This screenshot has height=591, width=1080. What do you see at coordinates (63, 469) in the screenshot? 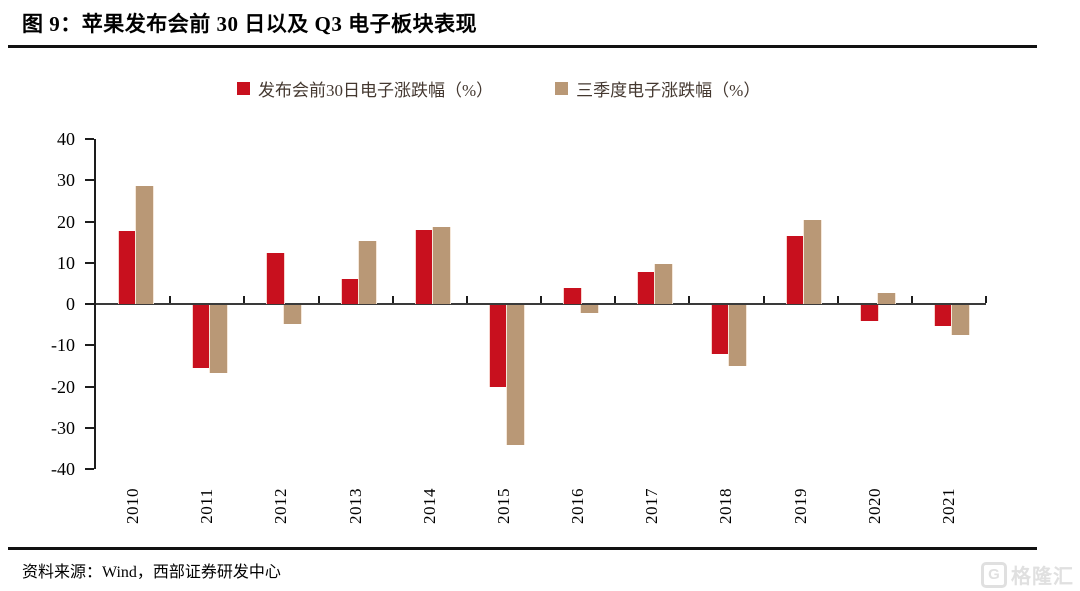
I see `y-axis-tick-label: -40` at bounding box center [63, 469].